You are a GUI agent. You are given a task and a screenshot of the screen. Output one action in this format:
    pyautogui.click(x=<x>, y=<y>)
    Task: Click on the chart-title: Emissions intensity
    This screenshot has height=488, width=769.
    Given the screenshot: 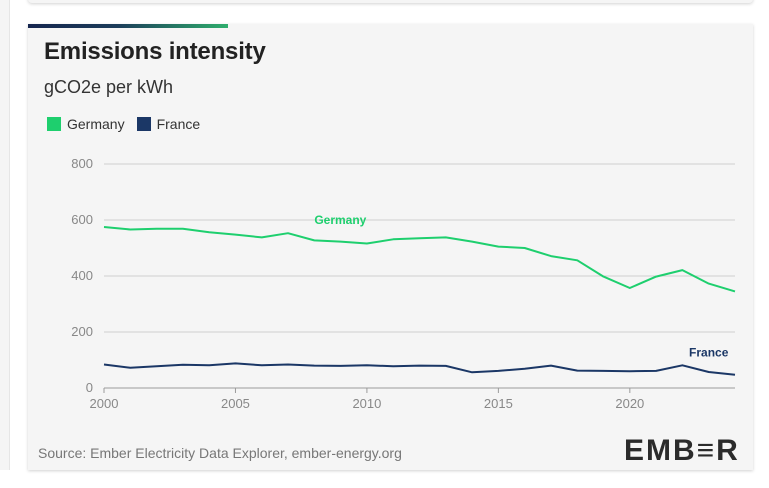 What is the action you would take?
    pyautogui.click(x=155, y=51)
    